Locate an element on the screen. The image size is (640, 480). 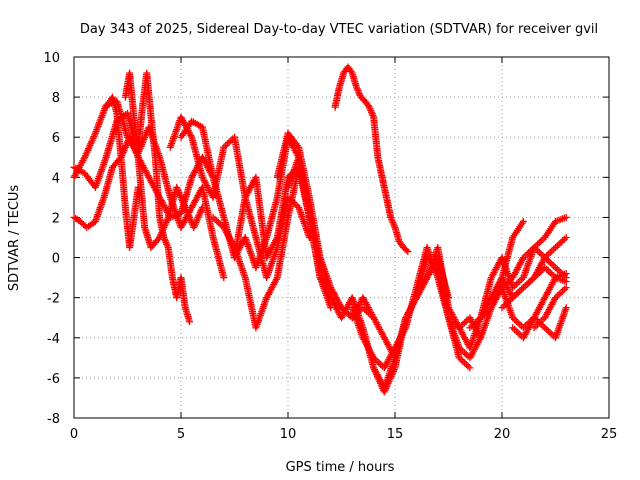
y-tick-label: 0 is located at coordinates (56, 259).